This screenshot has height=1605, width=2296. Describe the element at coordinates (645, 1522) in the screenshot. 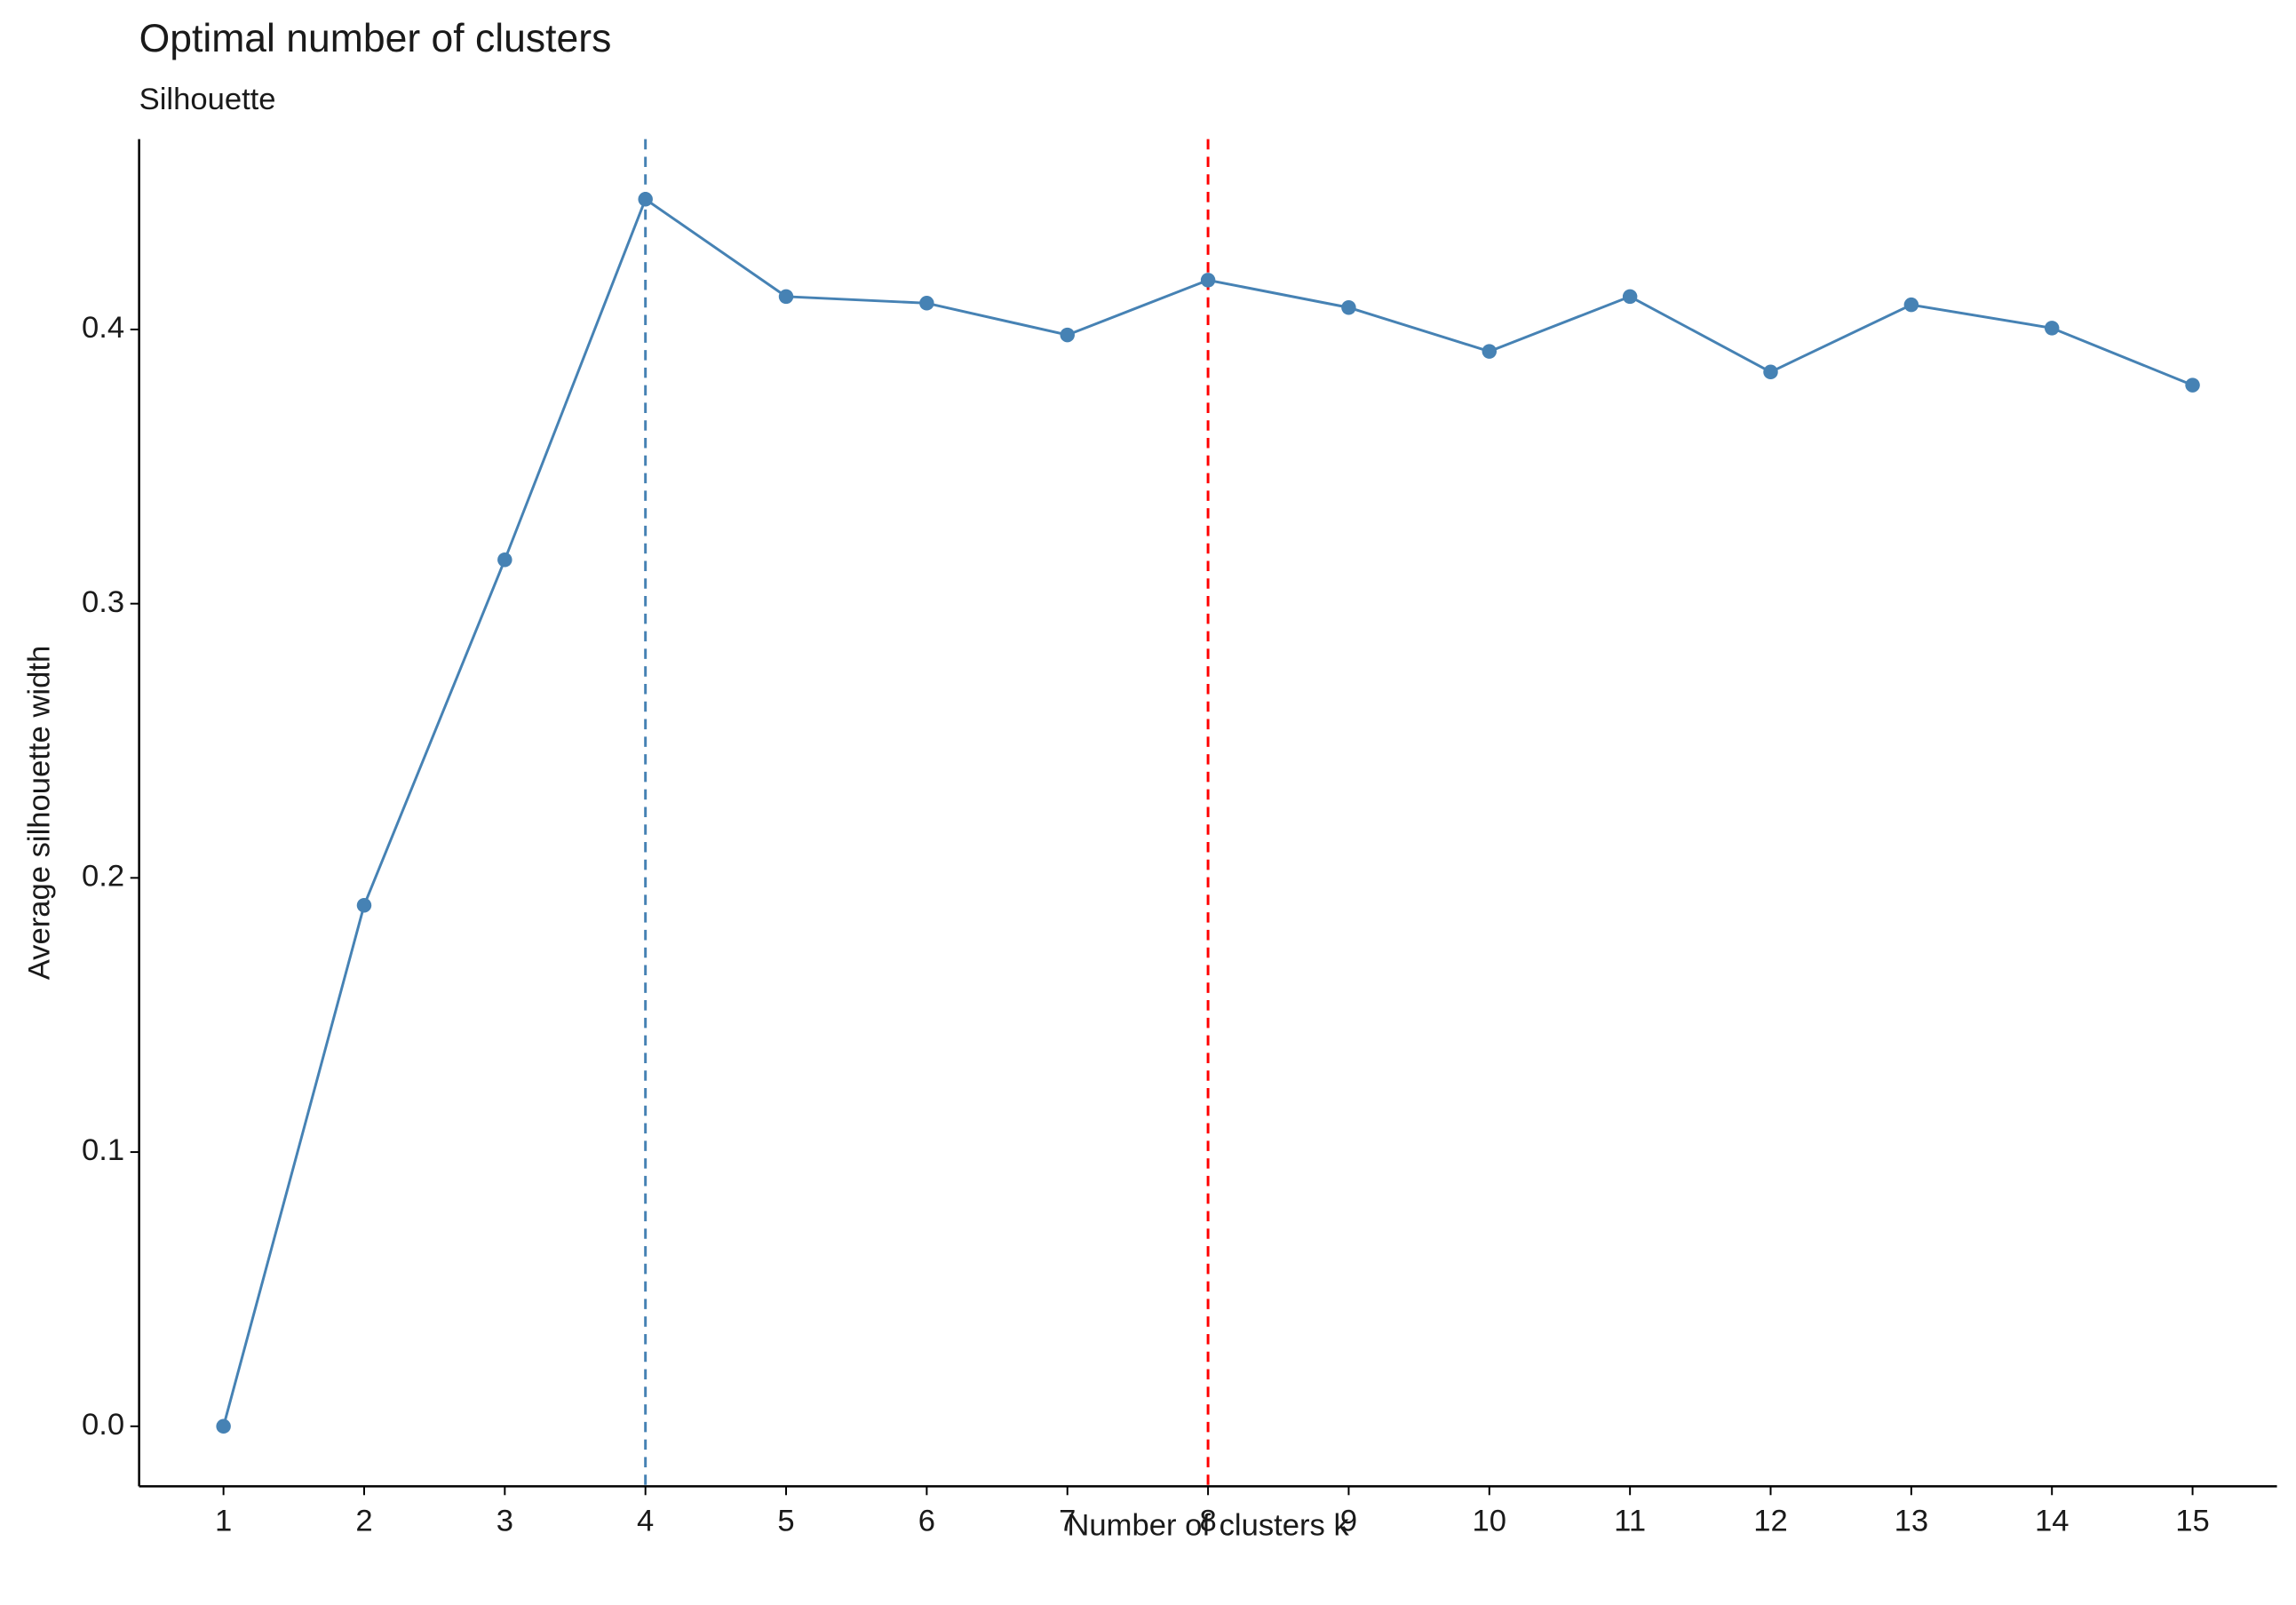

I see `x-tick-label: 4` at that location.